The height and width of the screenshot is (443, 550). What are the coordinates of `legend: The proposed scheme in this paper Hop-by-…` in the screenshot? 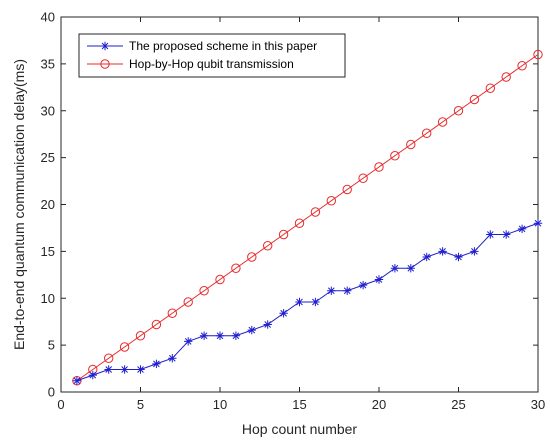 It's located at (212, 55).